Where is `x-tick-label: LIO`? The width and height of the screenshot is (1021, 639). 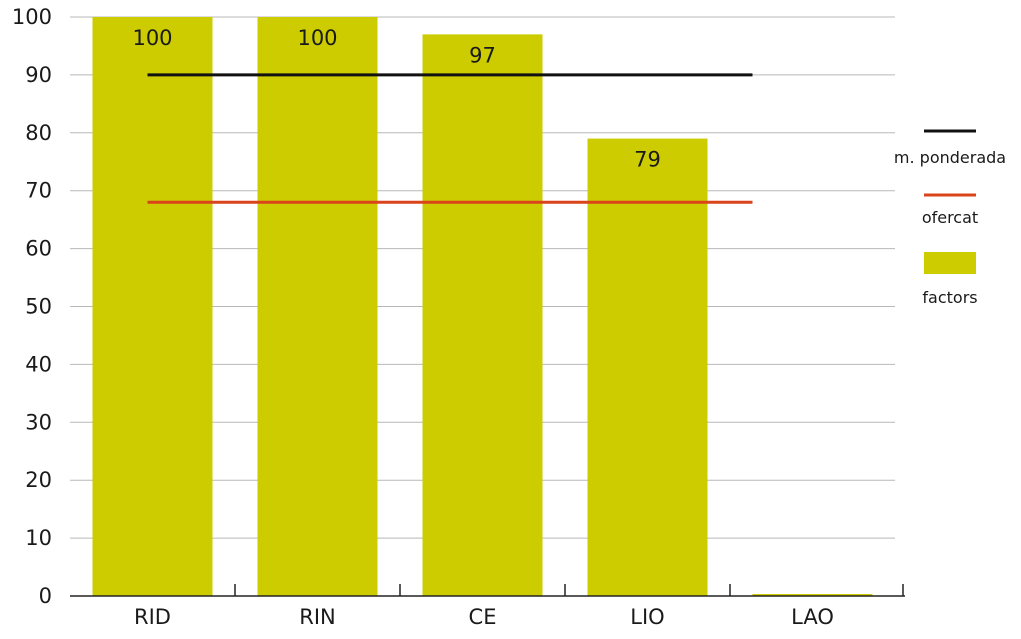 x-tick-label: LIO is located at coordinates (647, 617).